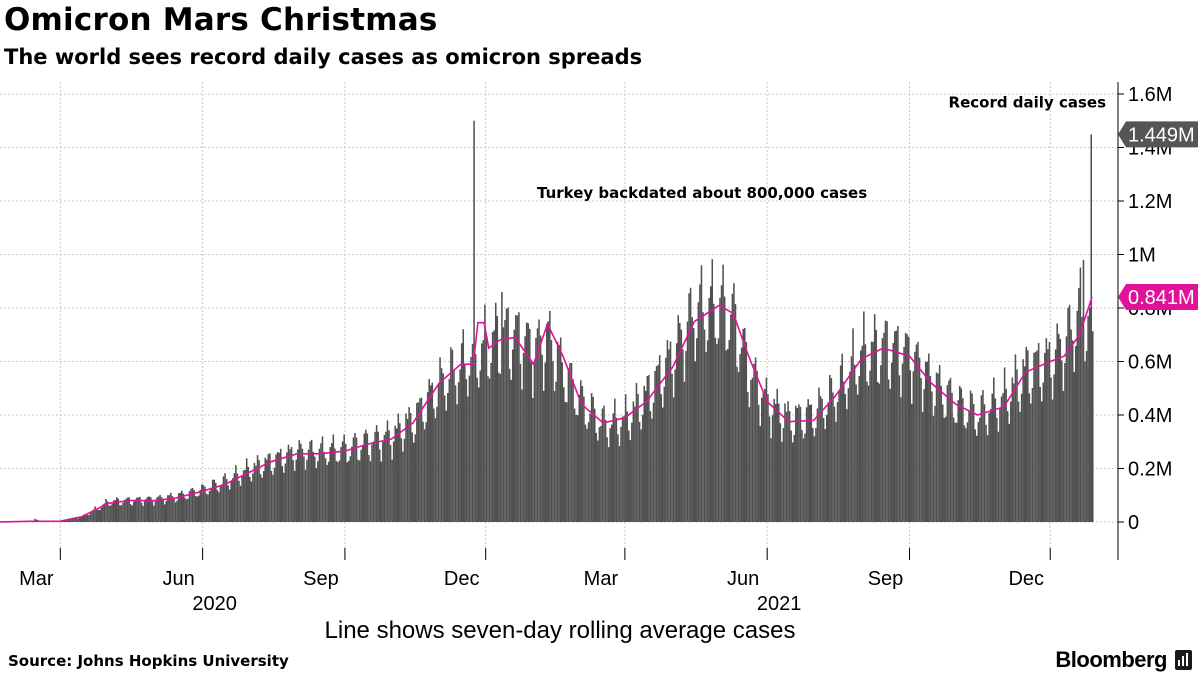 Image resolution: width=1200 pixels, height=675 pixels. What do you see at coordinates (36, 579) in the screenshot?
I see `x-tick-label: Mar` at bounding box center [36, 579].